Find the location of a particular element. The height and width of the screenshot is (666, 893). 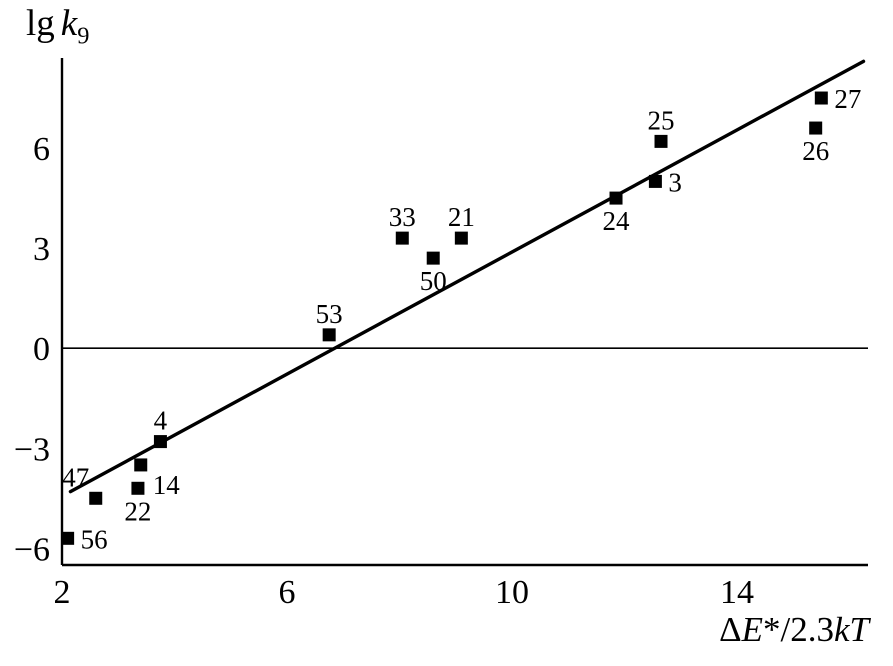

data-point-label: 3 is located at coordinates (675, 182).